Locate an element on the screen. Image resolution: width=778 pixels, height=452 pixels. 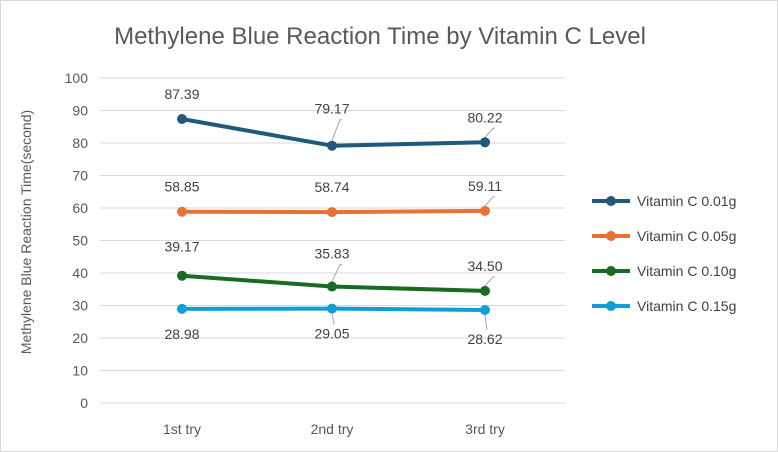
y-tick-label: 40 is located at coordinates (80, 273).